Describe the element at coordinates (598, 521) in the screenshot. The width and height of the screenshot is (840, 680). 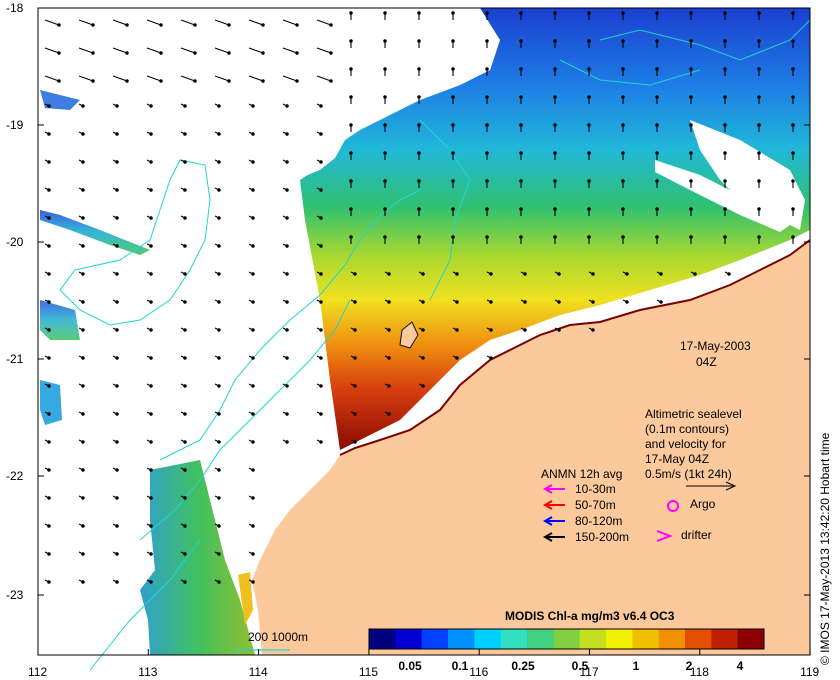
I see `anmn-item-label: 80-120m` at that location.